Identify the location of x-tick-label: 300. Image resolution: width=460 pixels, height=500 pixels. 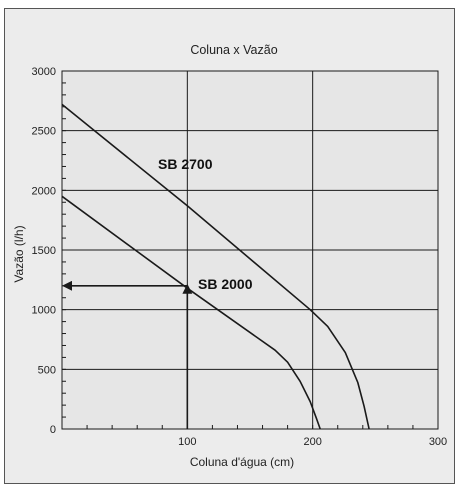
(438, 442).